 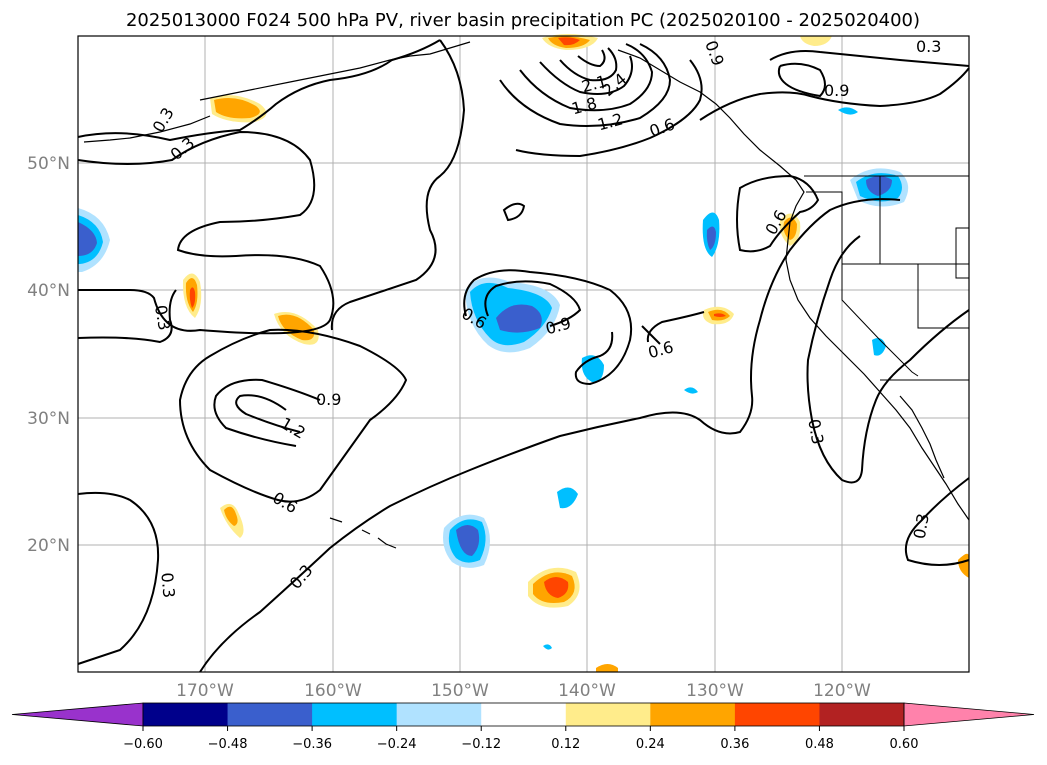 I want to click on contour-2.1-north, so click(x=588, y=64).